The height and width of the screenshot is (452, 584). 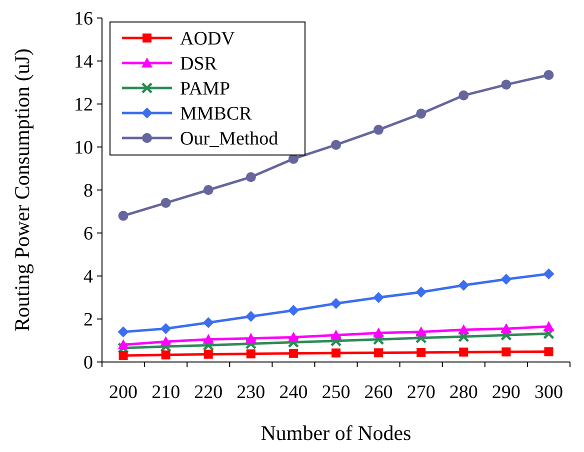 What do you see at coordinates (89, 277) in the screenshot?
I see `y-tick-label: 4` at bounding box center [89, 277].